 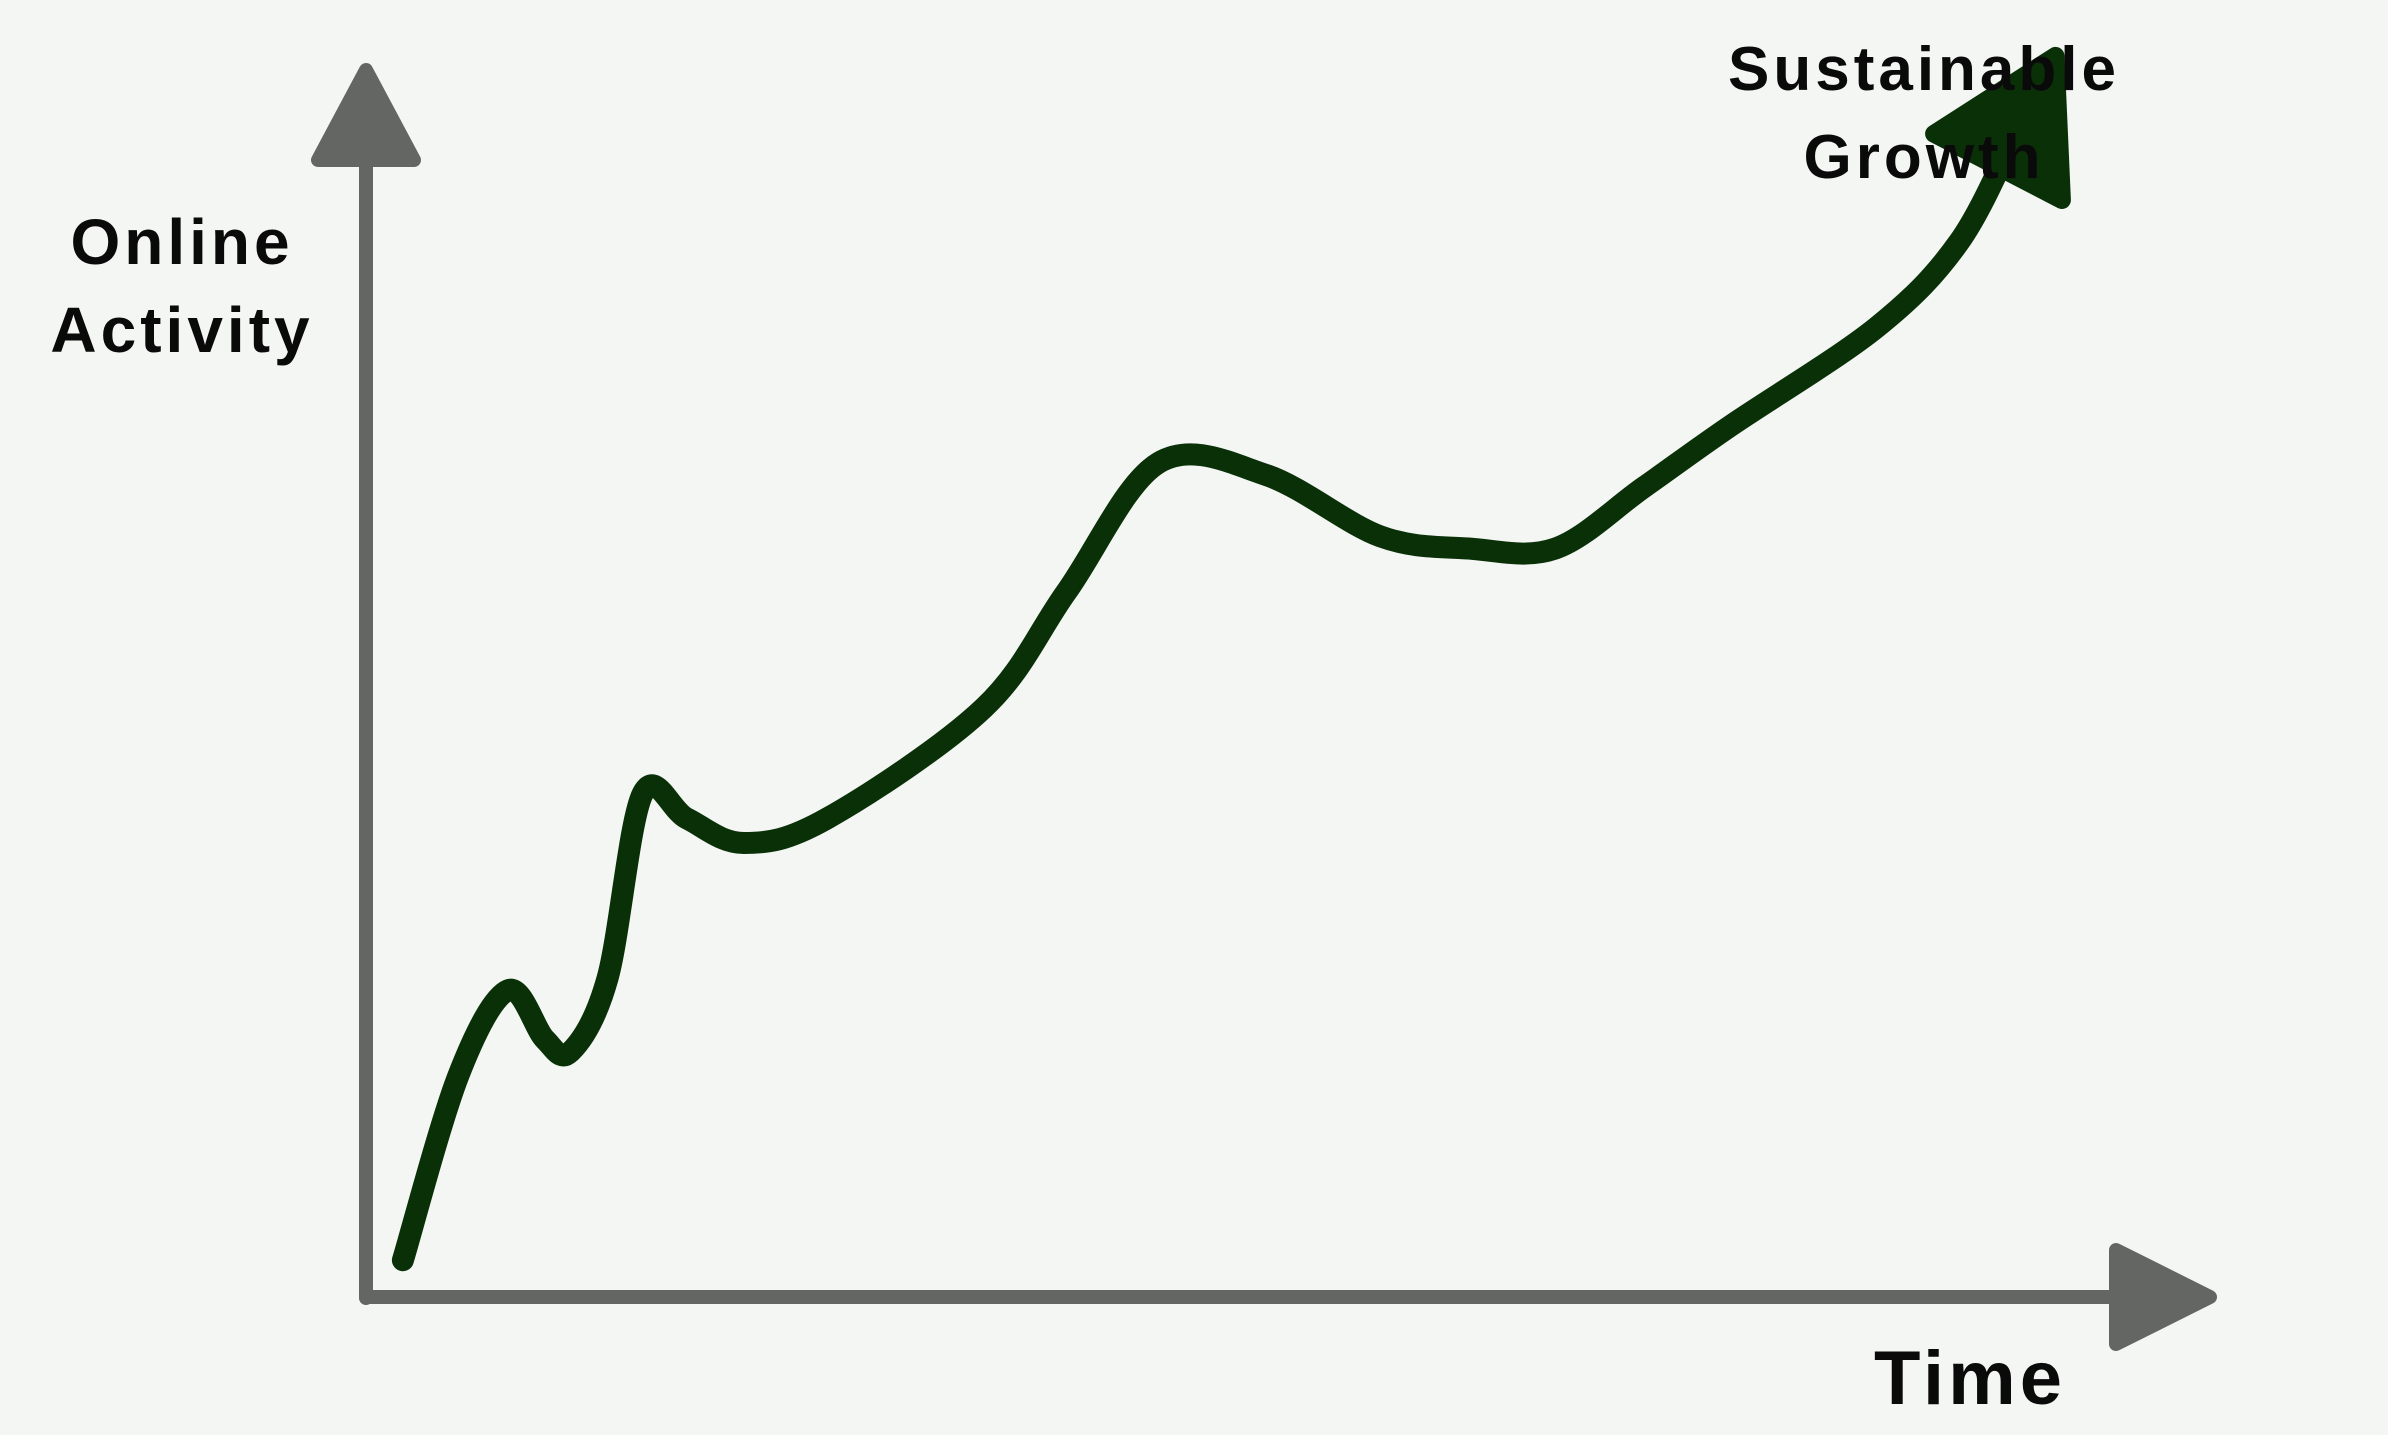 I want to click on y-axis-label-line-1: Online, so click(x=181, y=242).